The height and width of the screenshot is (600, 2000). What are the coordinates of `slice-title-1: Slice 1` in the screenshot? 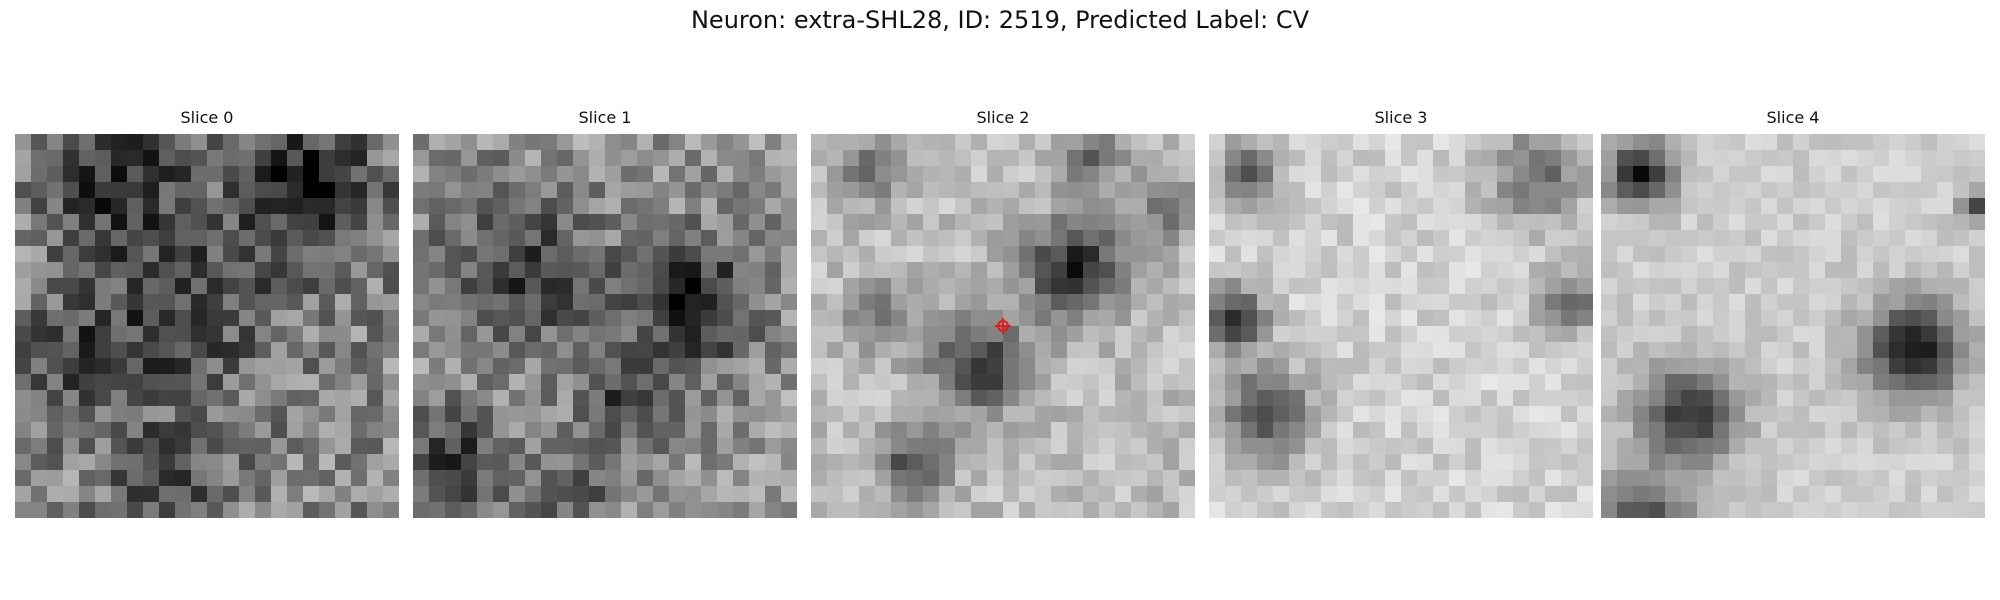 It's located at (605, 117).